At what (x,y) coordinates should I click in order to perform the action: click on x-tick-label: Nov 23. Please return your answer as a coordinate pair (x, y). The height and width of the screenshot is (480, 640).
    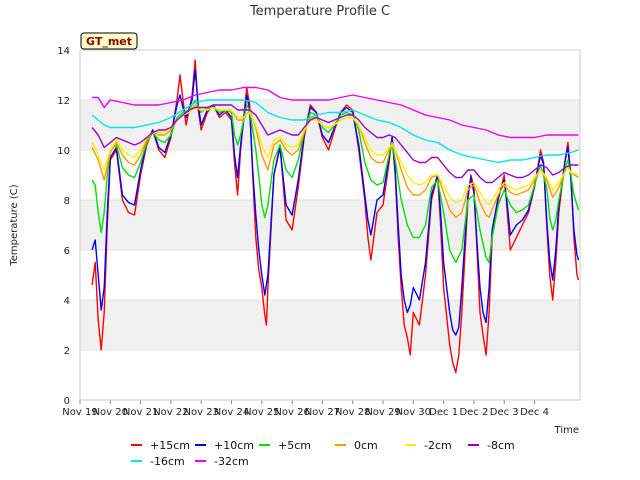
    Looking at the image, I should click on (201, 412).